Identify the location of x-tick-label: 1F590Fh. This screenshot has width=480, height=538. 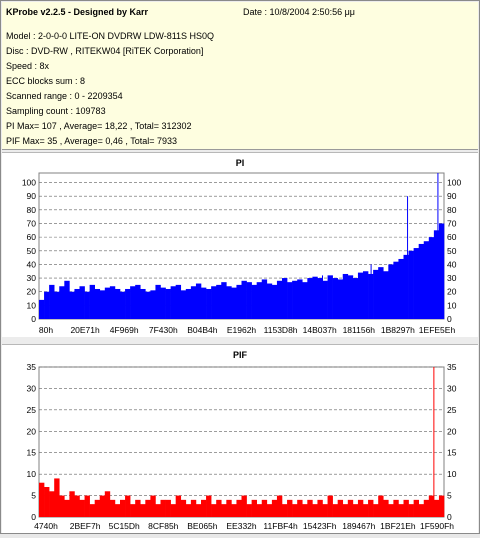
(437, 526).